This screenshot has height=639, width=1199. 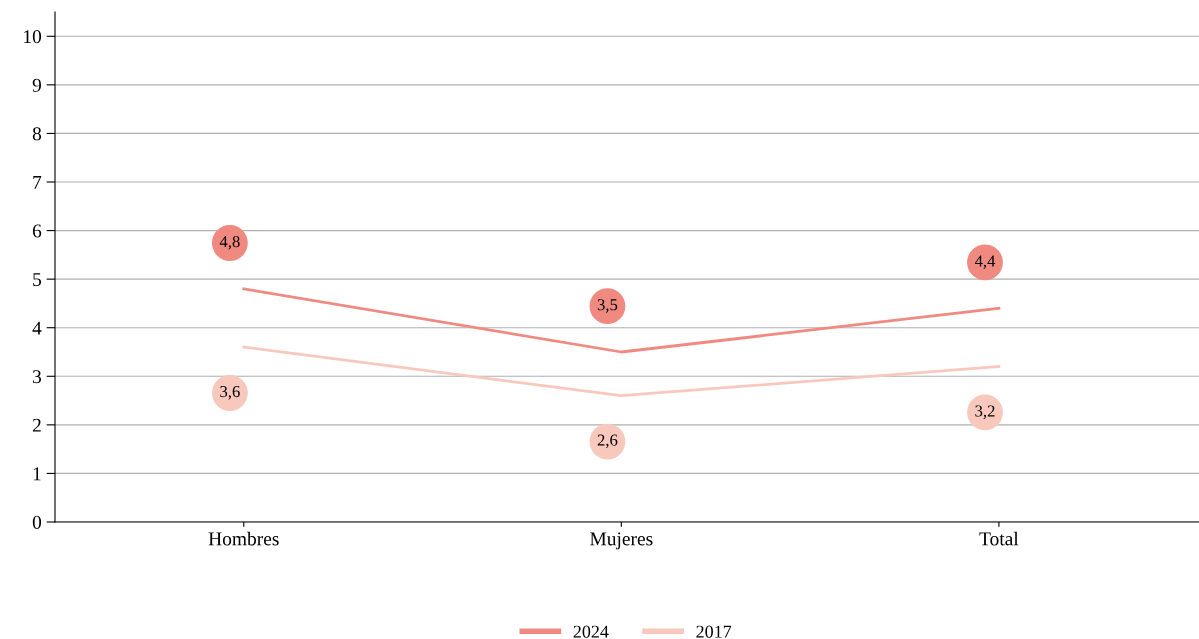 I want to click on legend-label: 2024, so click(x=591, y=631).